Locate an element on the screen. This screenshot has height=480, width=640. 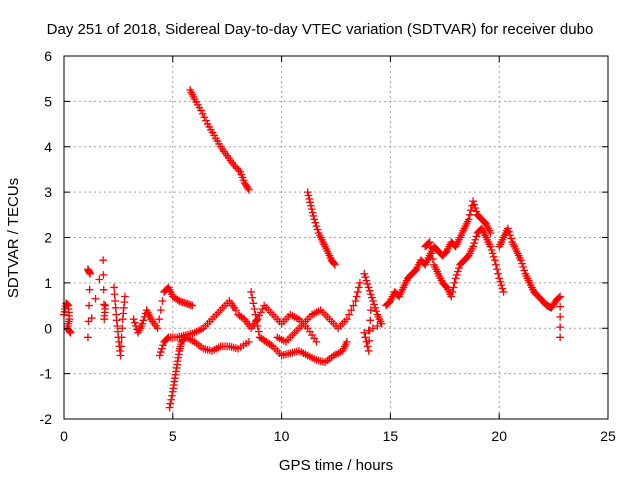
satellite-track-c is located at coordinates (119, 321).